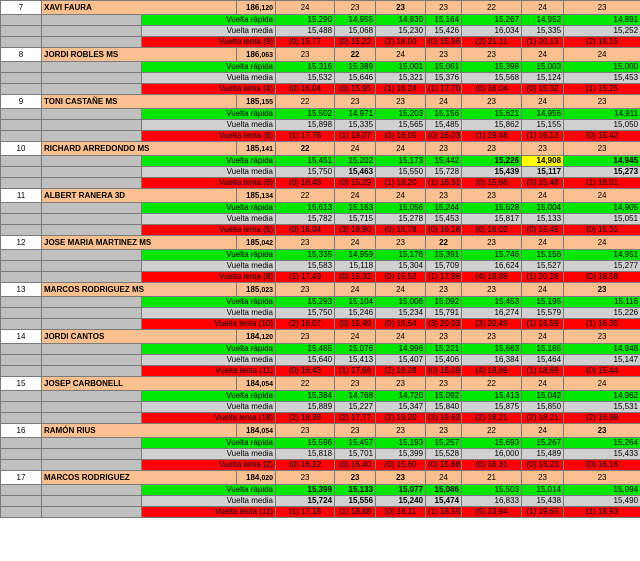  What do you see at coordinates (355, 490) in the screenshot?
I see `fast-value-cell: 15,133` at bounding box center [355, 490].